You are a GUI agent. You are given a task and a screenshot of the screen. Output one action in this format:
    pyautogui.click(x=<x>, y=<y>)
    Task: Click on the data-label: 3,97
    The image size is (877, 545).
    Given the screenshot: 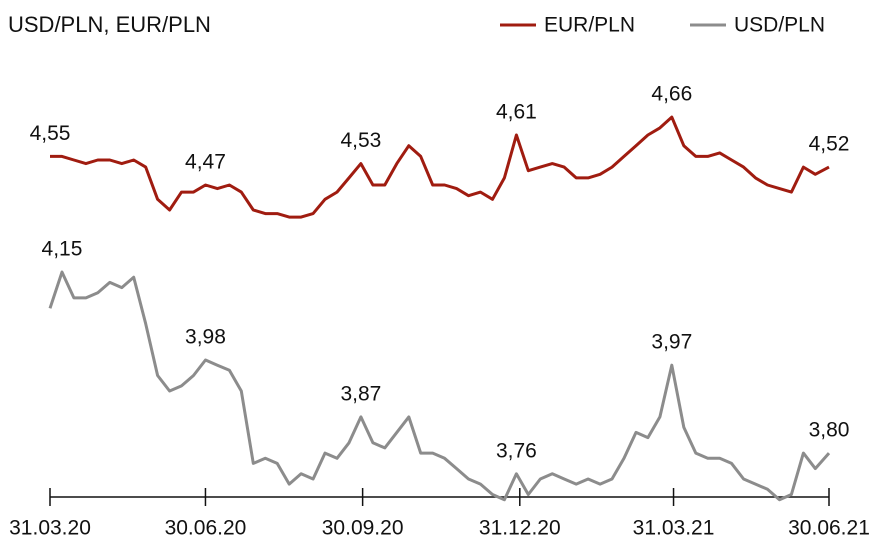 What is the action you would take?
    pyautogui.click(x=671, y=342)
    